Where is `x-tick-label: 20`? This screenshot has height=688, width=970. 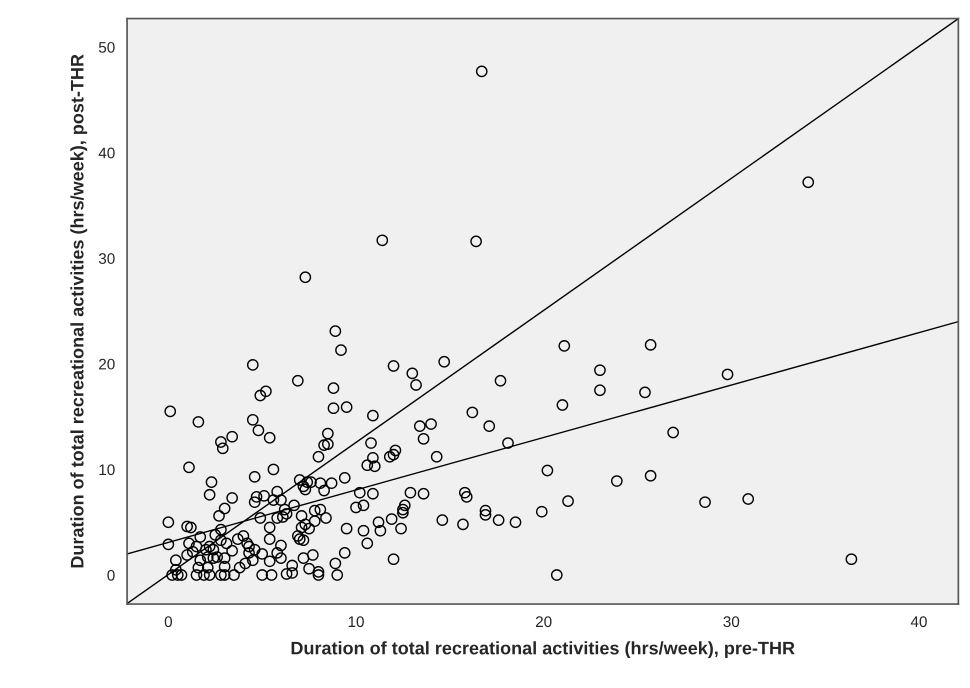
x-tick-label: 20 is located at coordinates (544, 622).